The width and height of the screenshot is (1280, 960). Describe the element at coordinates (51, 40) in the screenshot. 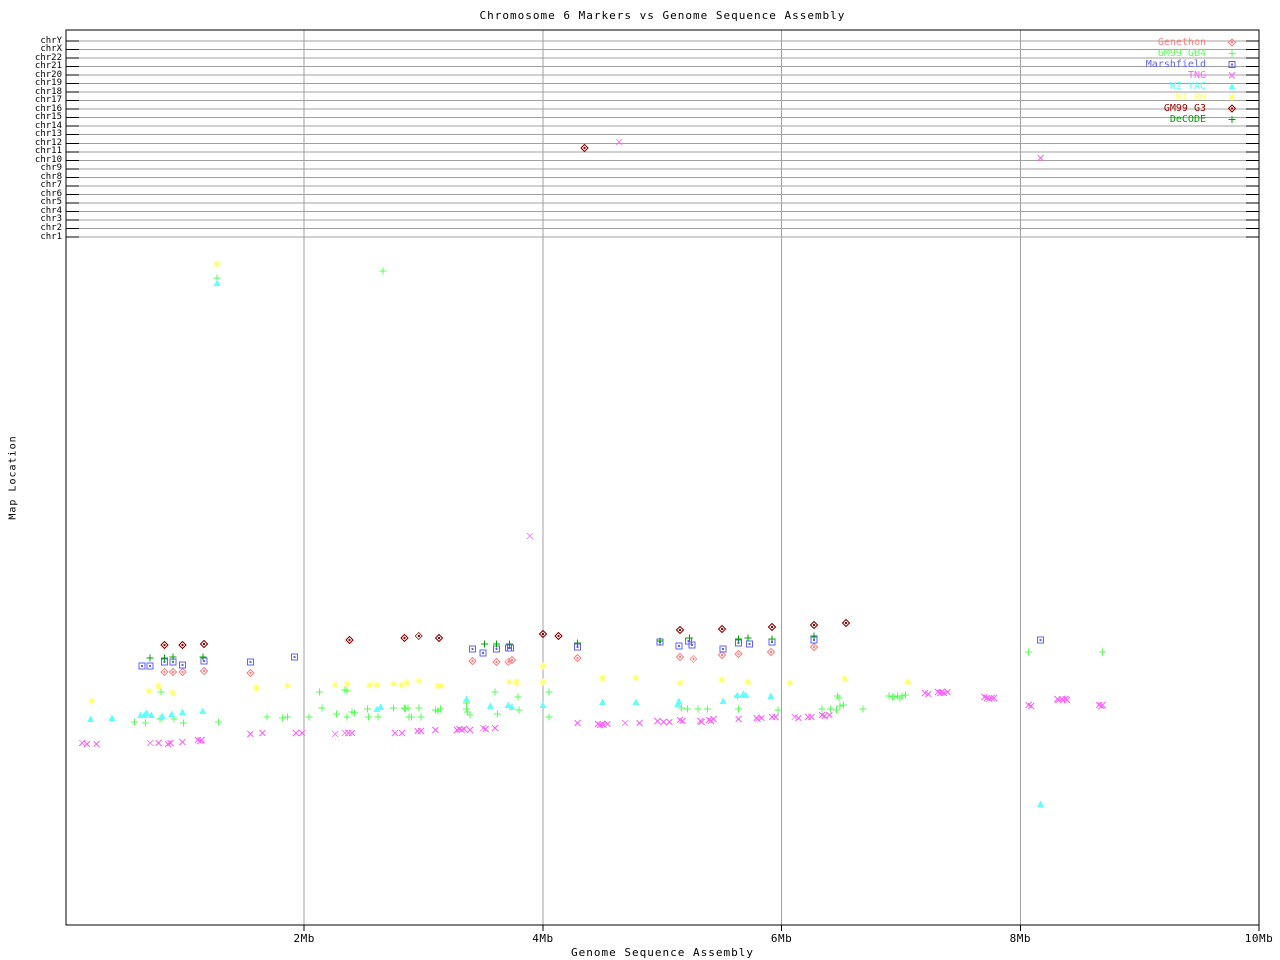

I see `y-axis-row-label: chrY` at that location.